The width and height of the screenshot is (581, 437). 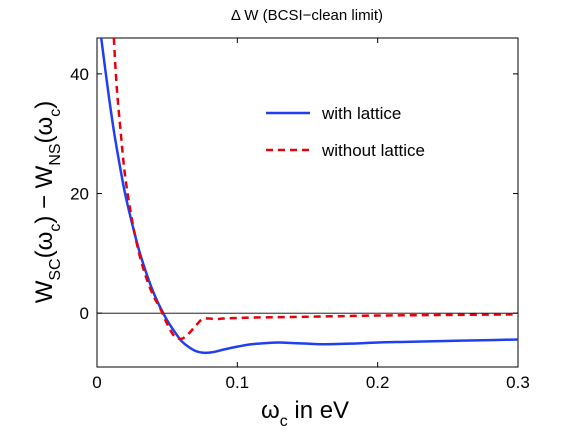 What do you see at coordinates (378, 382) in the screenshot?
I see `x-tick-label: 0.2` at bounding box center [378, 382].